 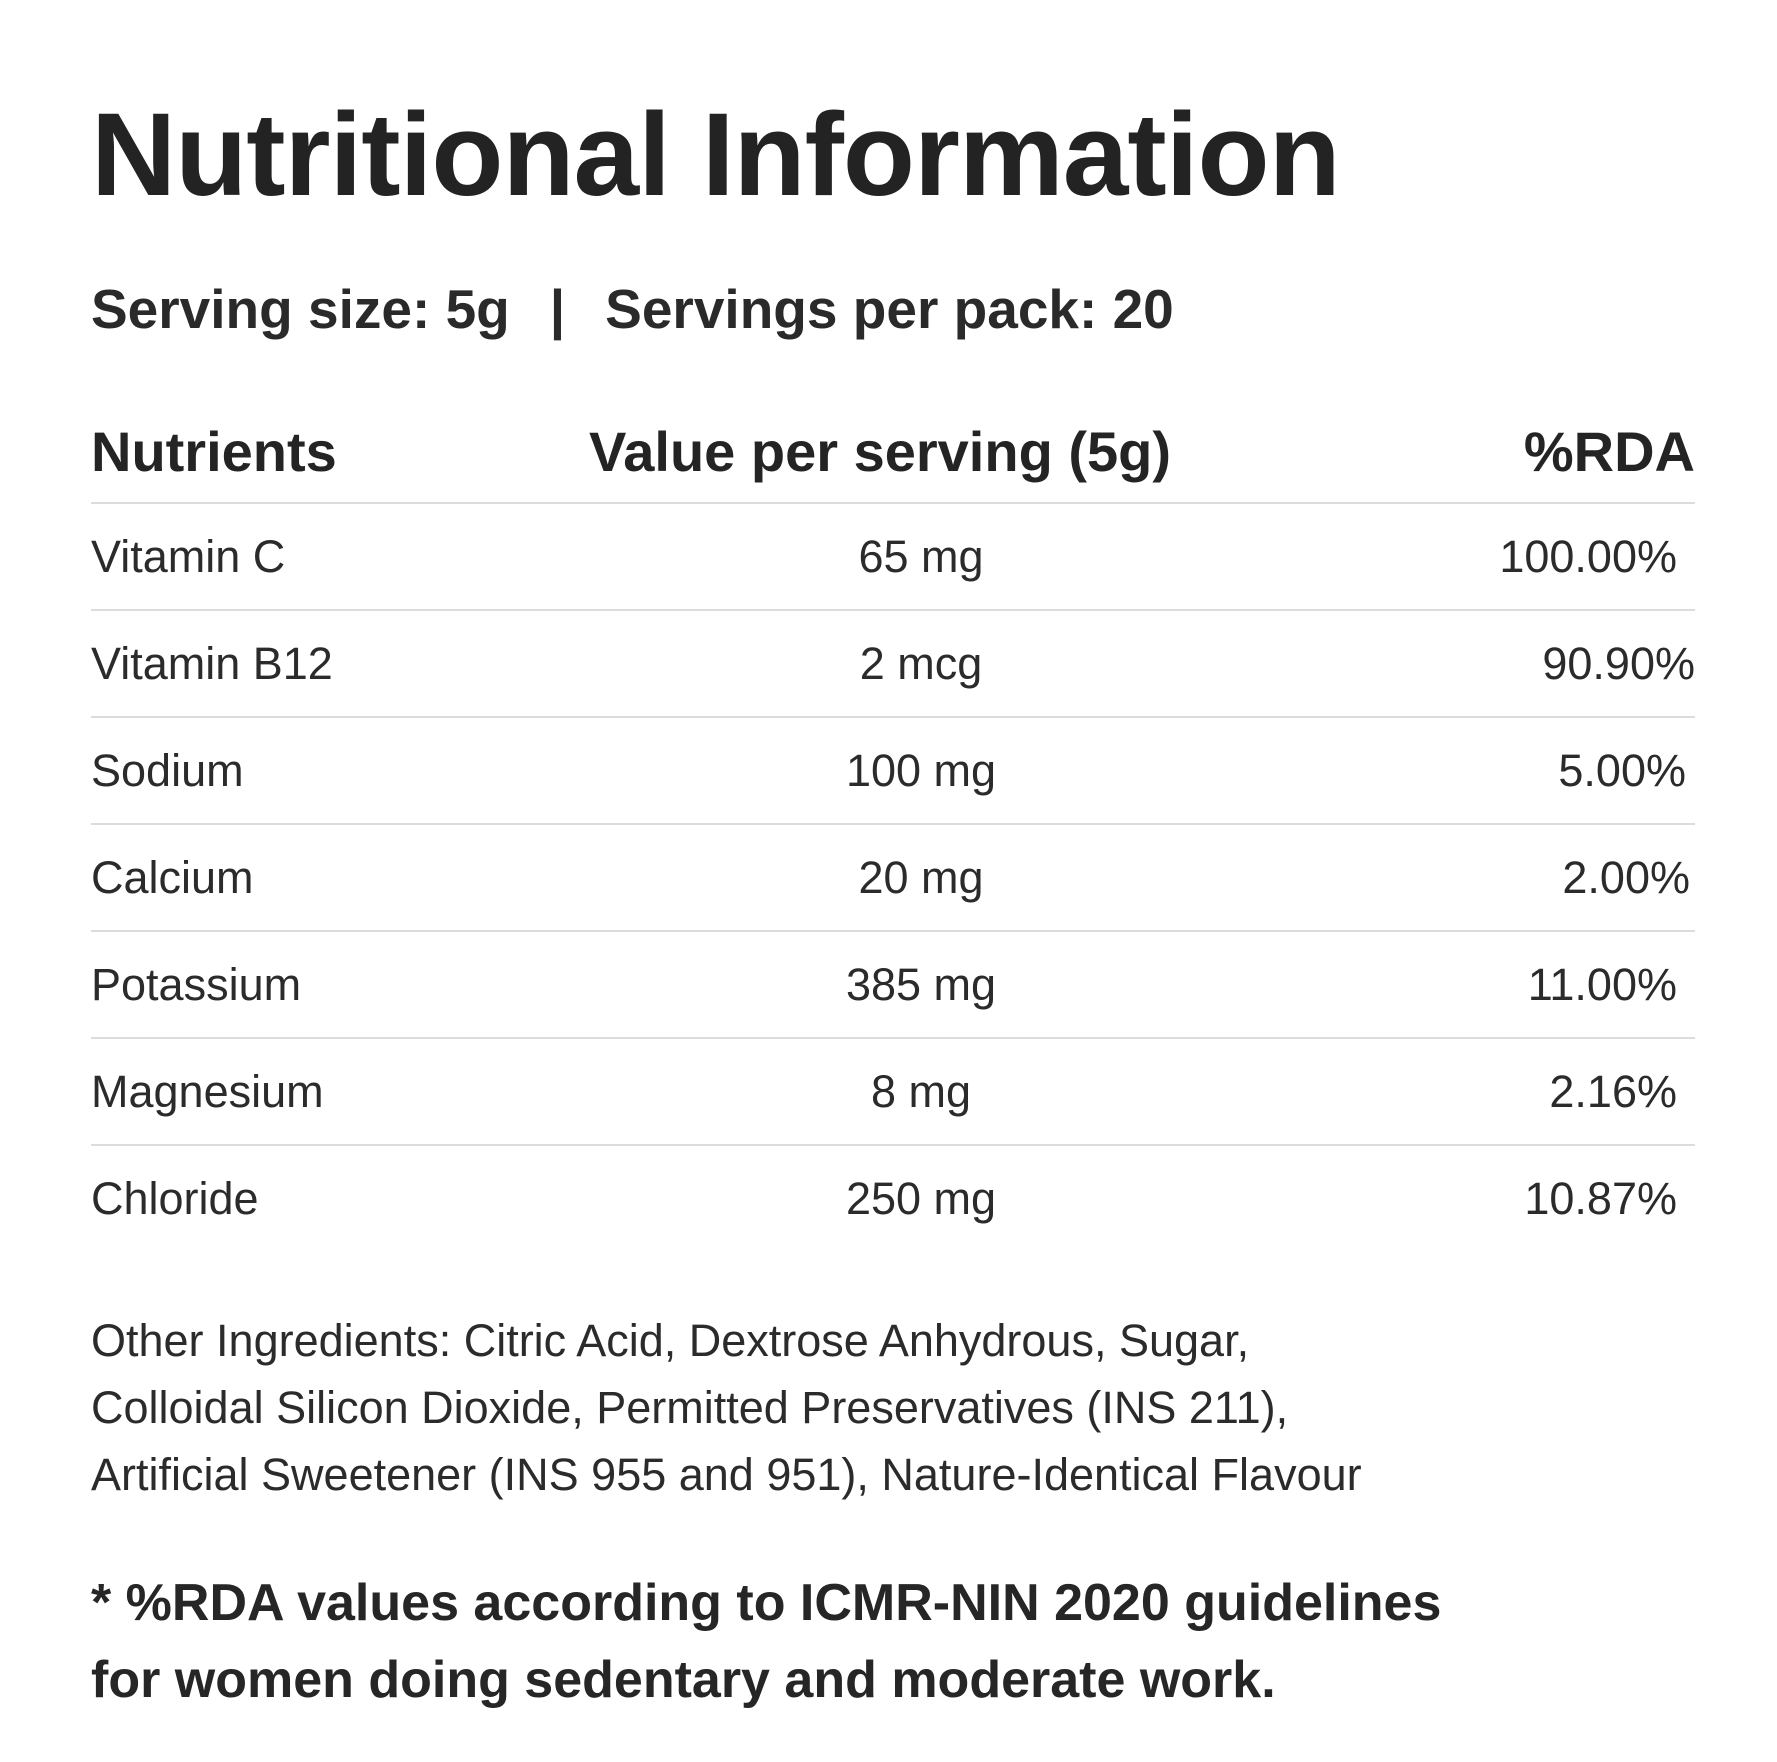 What do you see at coordinates (1618, 663) in the screenshot?
I see `nutrient-rda: 90.90%` at bounding box center [1618, 663].